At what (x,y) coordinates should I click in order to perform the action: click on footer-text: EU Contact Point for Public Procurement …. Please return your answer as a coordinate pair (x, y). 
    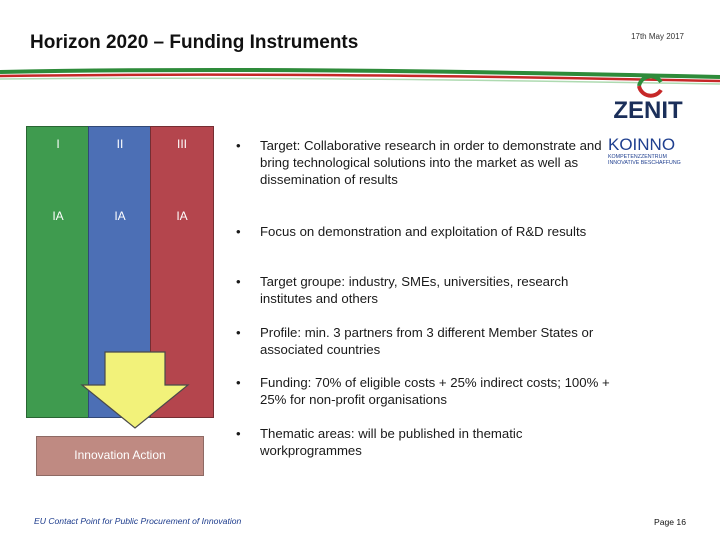
    Looking at the image, I should click on (138, 521).